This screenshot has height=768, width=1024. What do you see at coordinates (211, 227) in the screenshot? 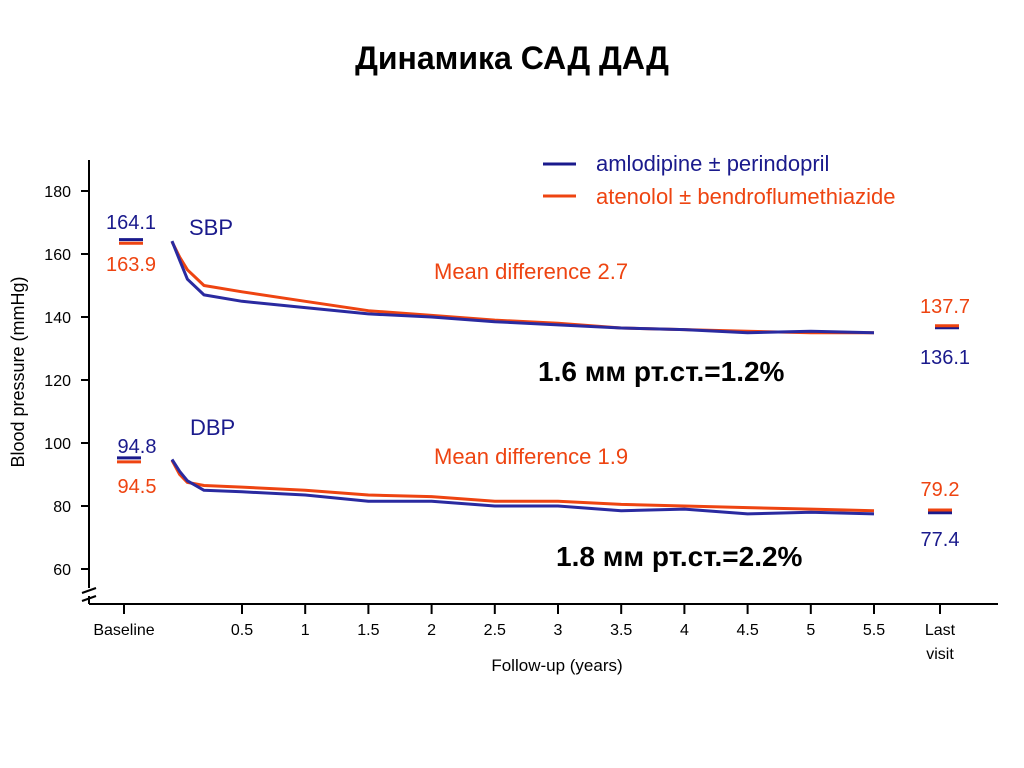
I see `sbp-label: SBP` at bounding box center [211, 227].